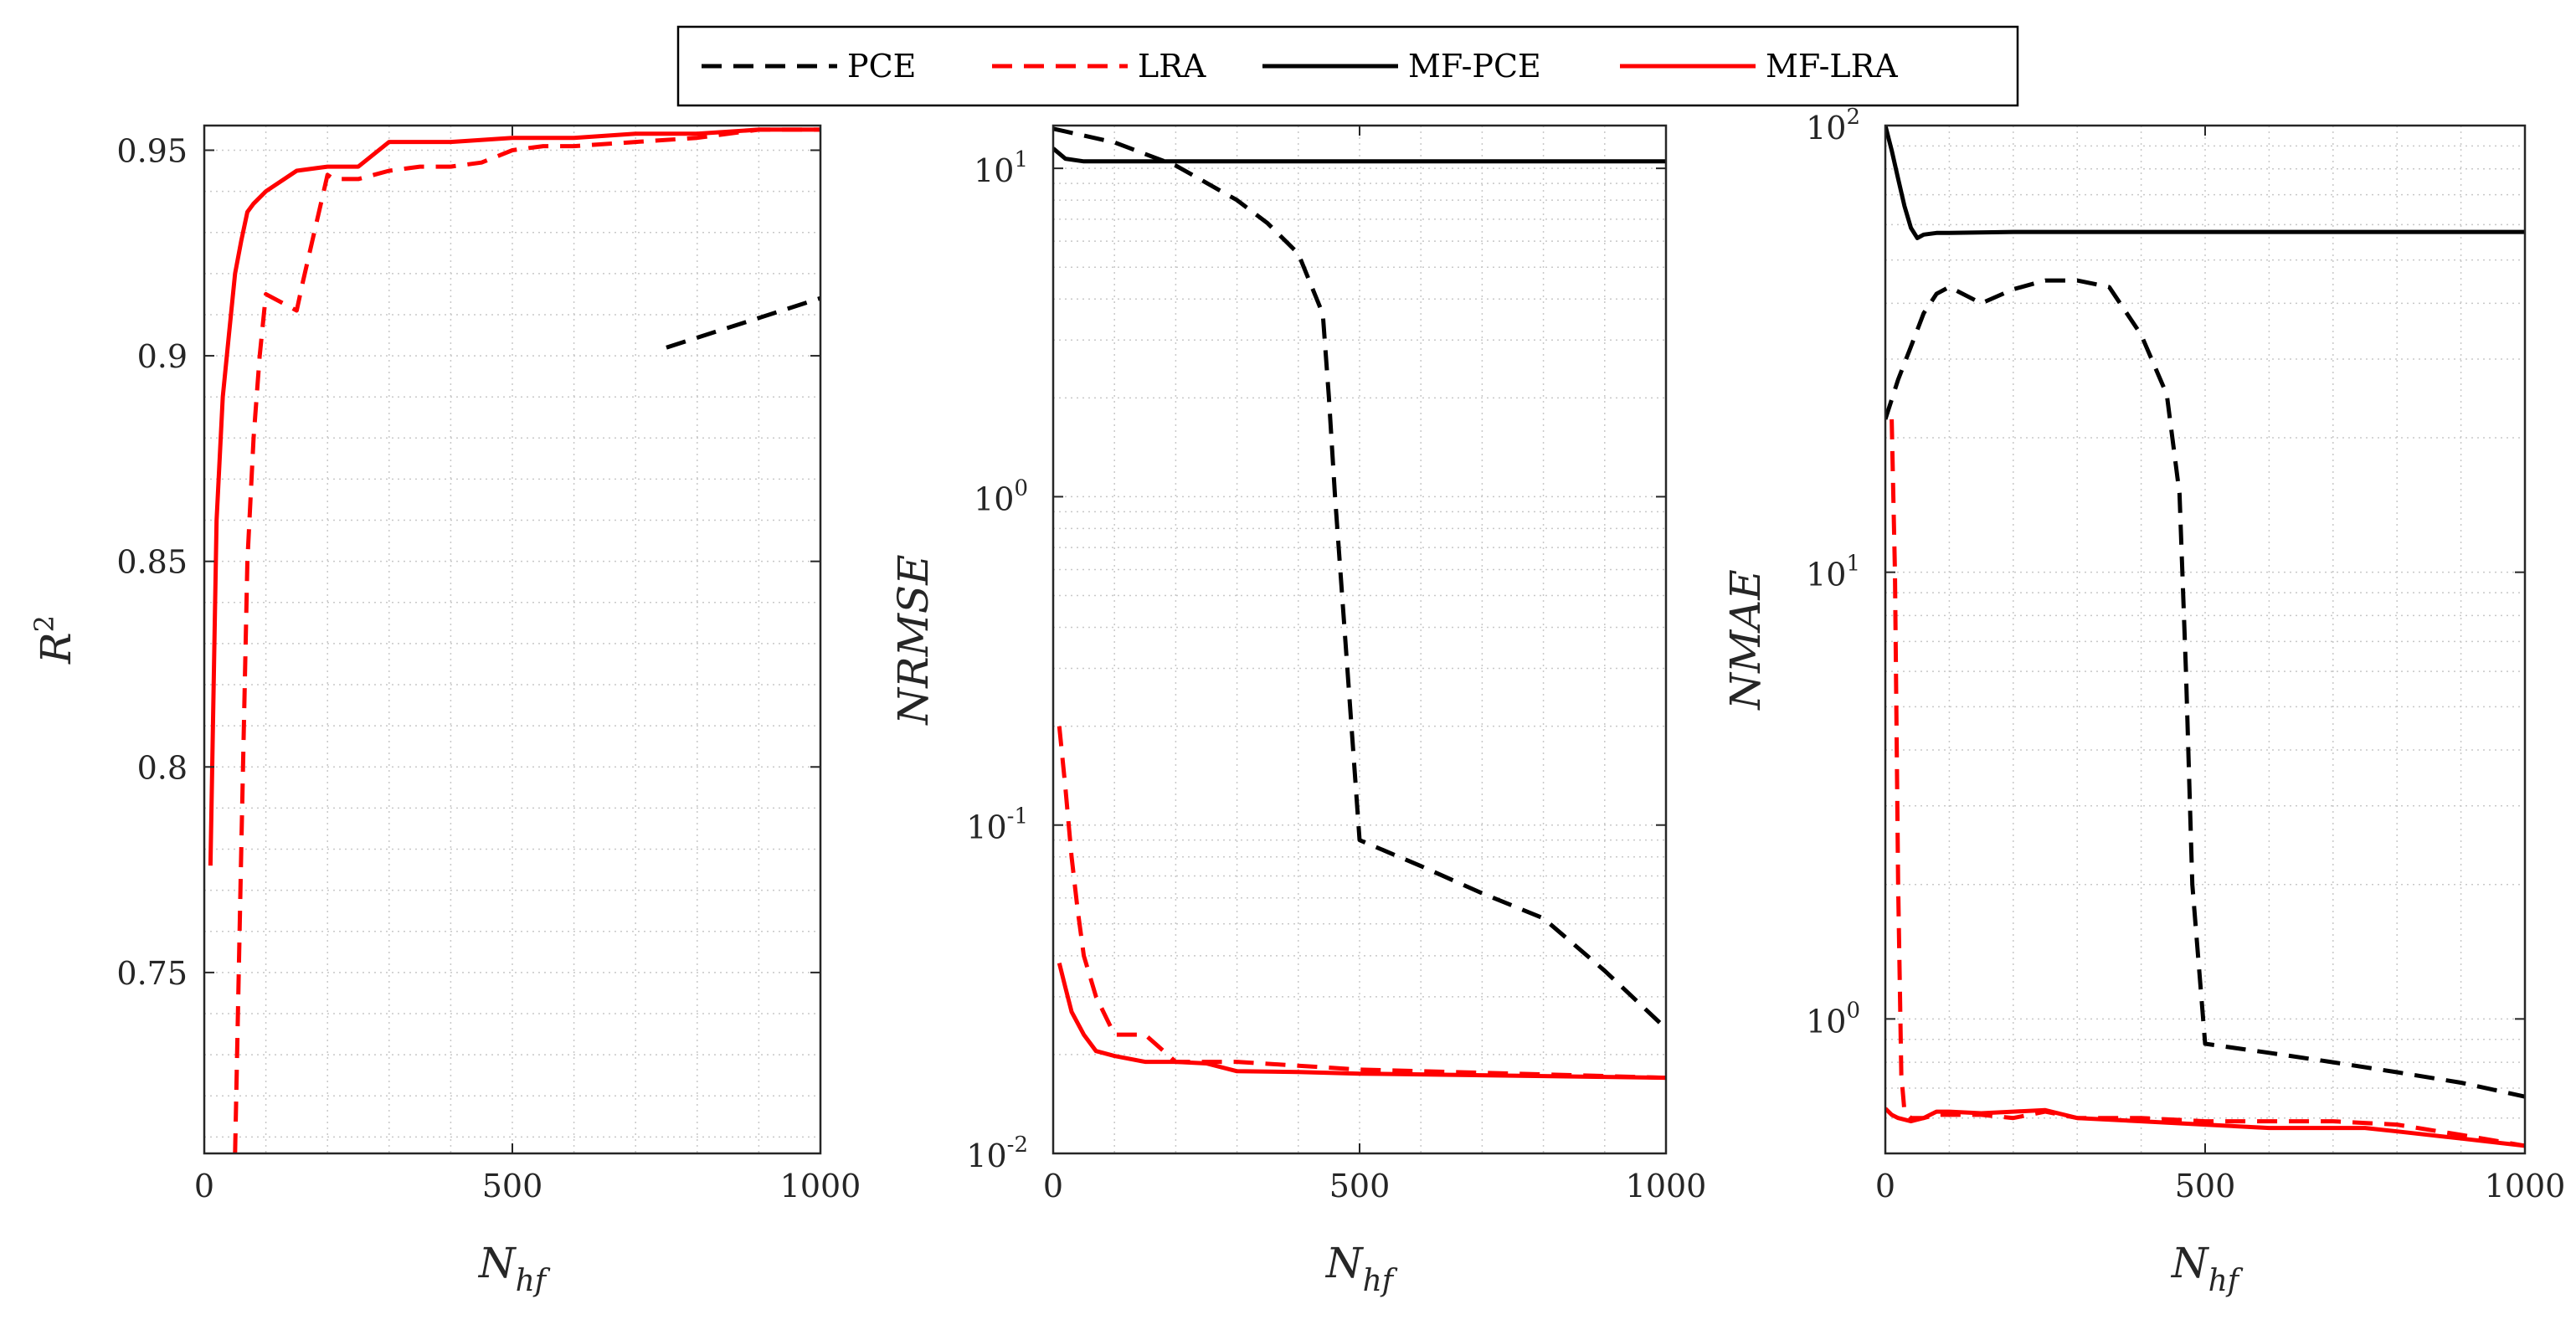 The height and width of the screenshot is (1325, 2576). I want to click on y-tick-label: 10², so click(1833, 125).